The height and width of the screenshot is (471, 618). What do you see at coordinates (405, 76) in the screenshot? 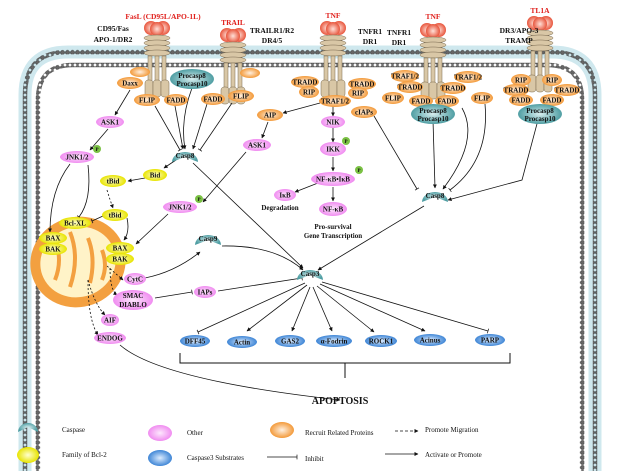
I see `node-traf2: TRAF1/2` at bounding box center [405, 76].